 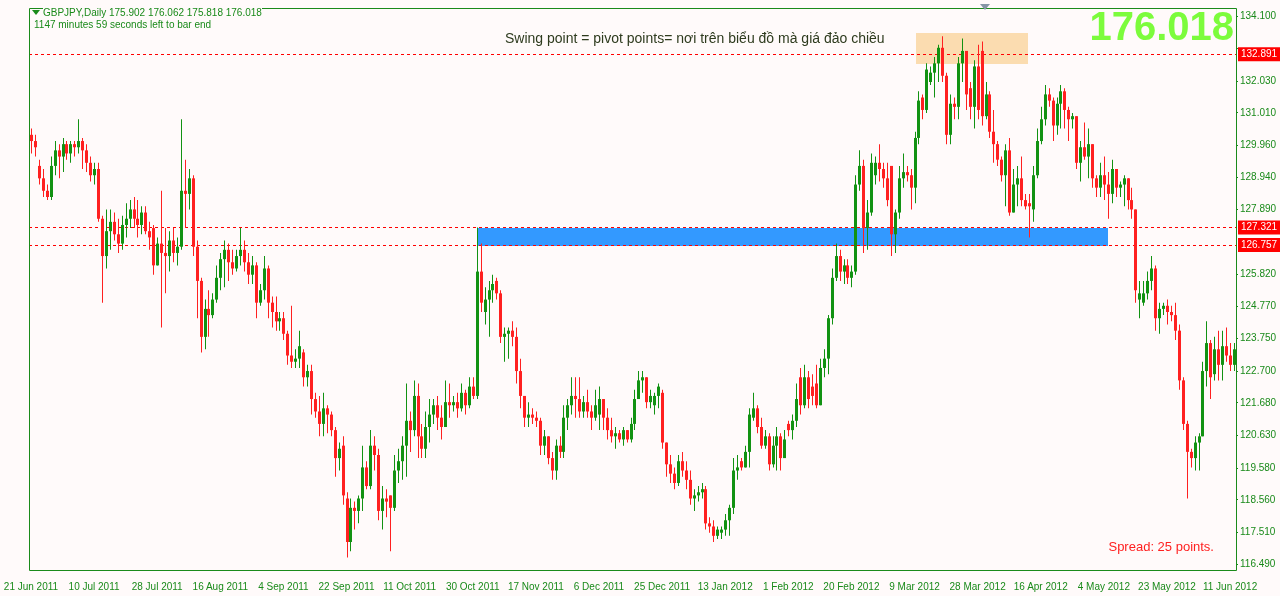 What do you see at coordinates (1167, 586) in the screenshot?
I see `x-tick-label: 23 May 2012` at bounding box center [1167, 586].